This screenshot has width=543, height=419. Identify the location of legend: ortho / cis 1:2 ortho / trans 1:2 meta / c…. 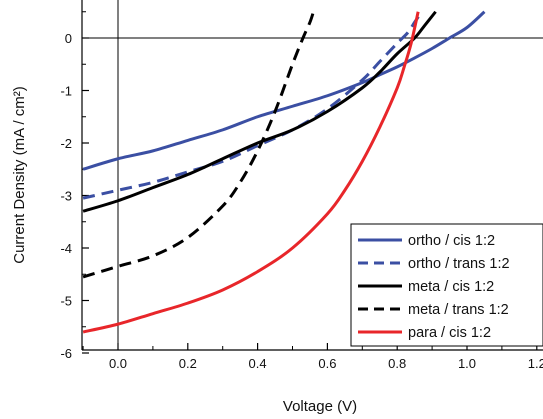
(446, 285).